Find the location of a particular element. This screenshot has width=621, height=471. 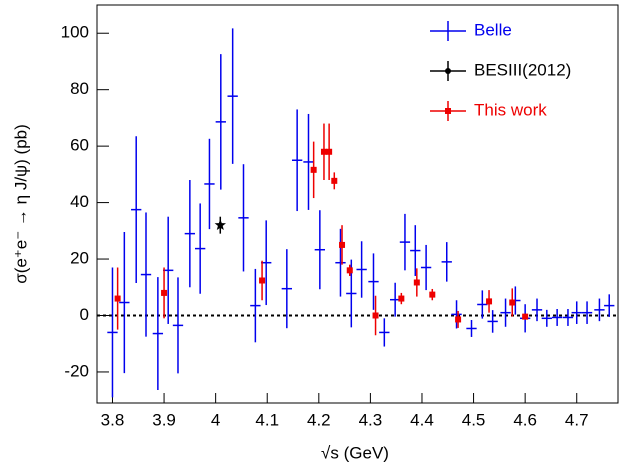

x-tick-label: 3.8 is located at coordinates (113, 419).